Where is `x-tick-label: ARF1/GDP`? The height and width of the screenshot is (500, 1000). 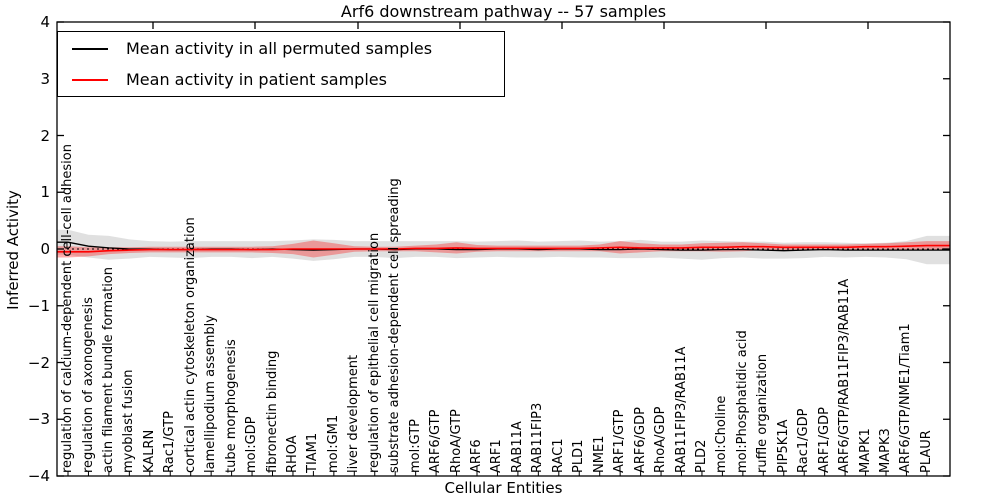 x-tick-label: ARF1/GDP is located at coordinates (824, 440).